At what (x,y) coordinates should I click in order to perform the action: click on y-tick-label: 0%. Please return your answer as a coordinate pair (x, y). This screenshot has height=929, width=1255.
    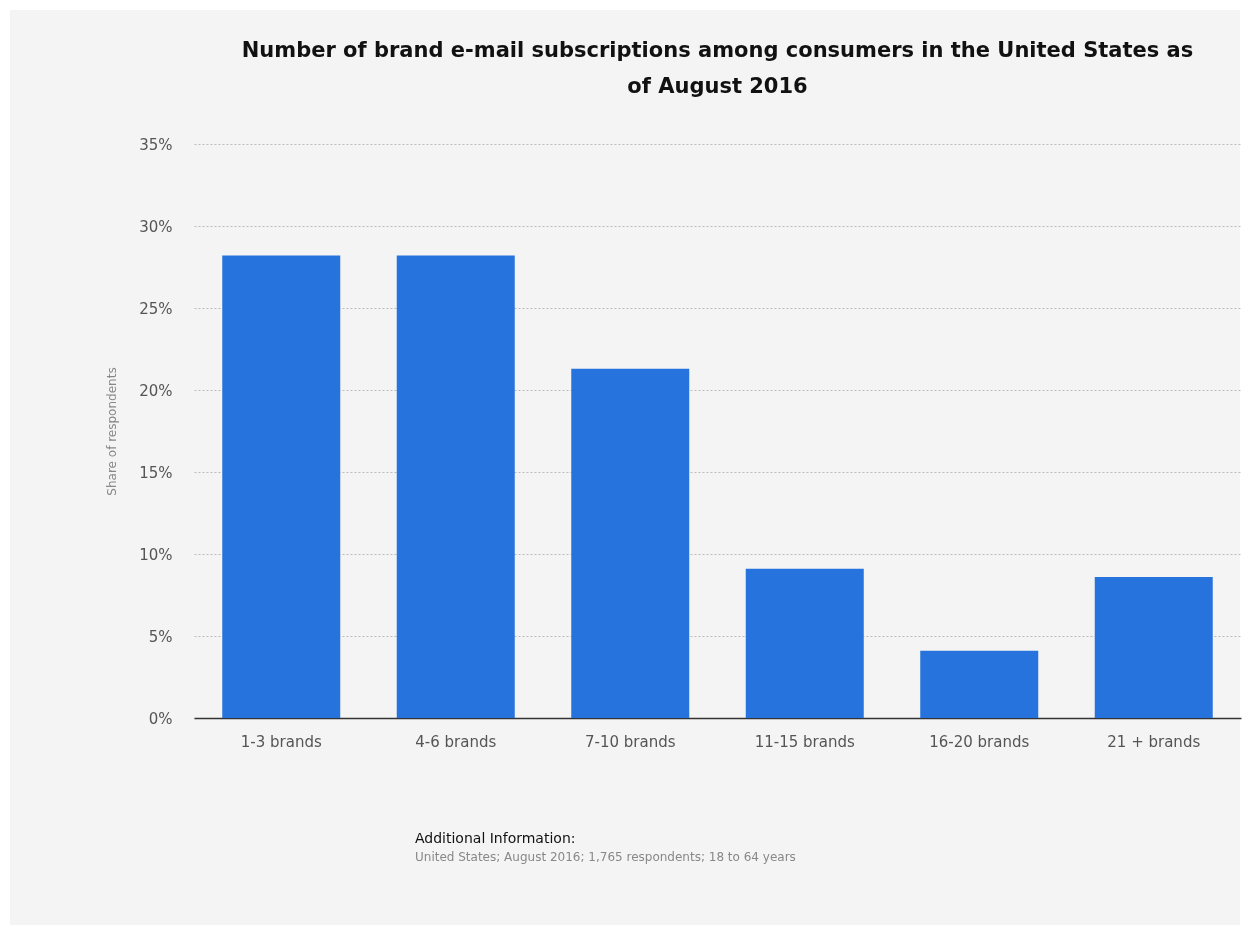
    Looking at the image, I should click on (160, 718).